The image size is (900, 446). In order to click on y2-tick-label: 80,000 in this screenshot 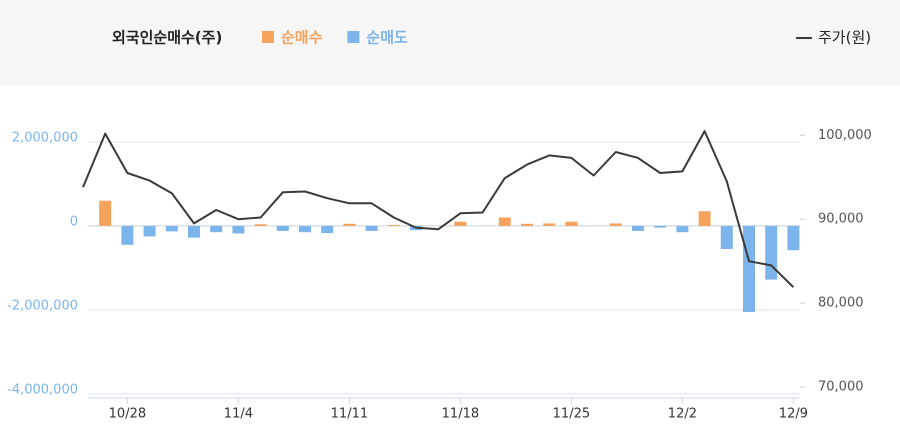, I will do `click(841, 303)`.